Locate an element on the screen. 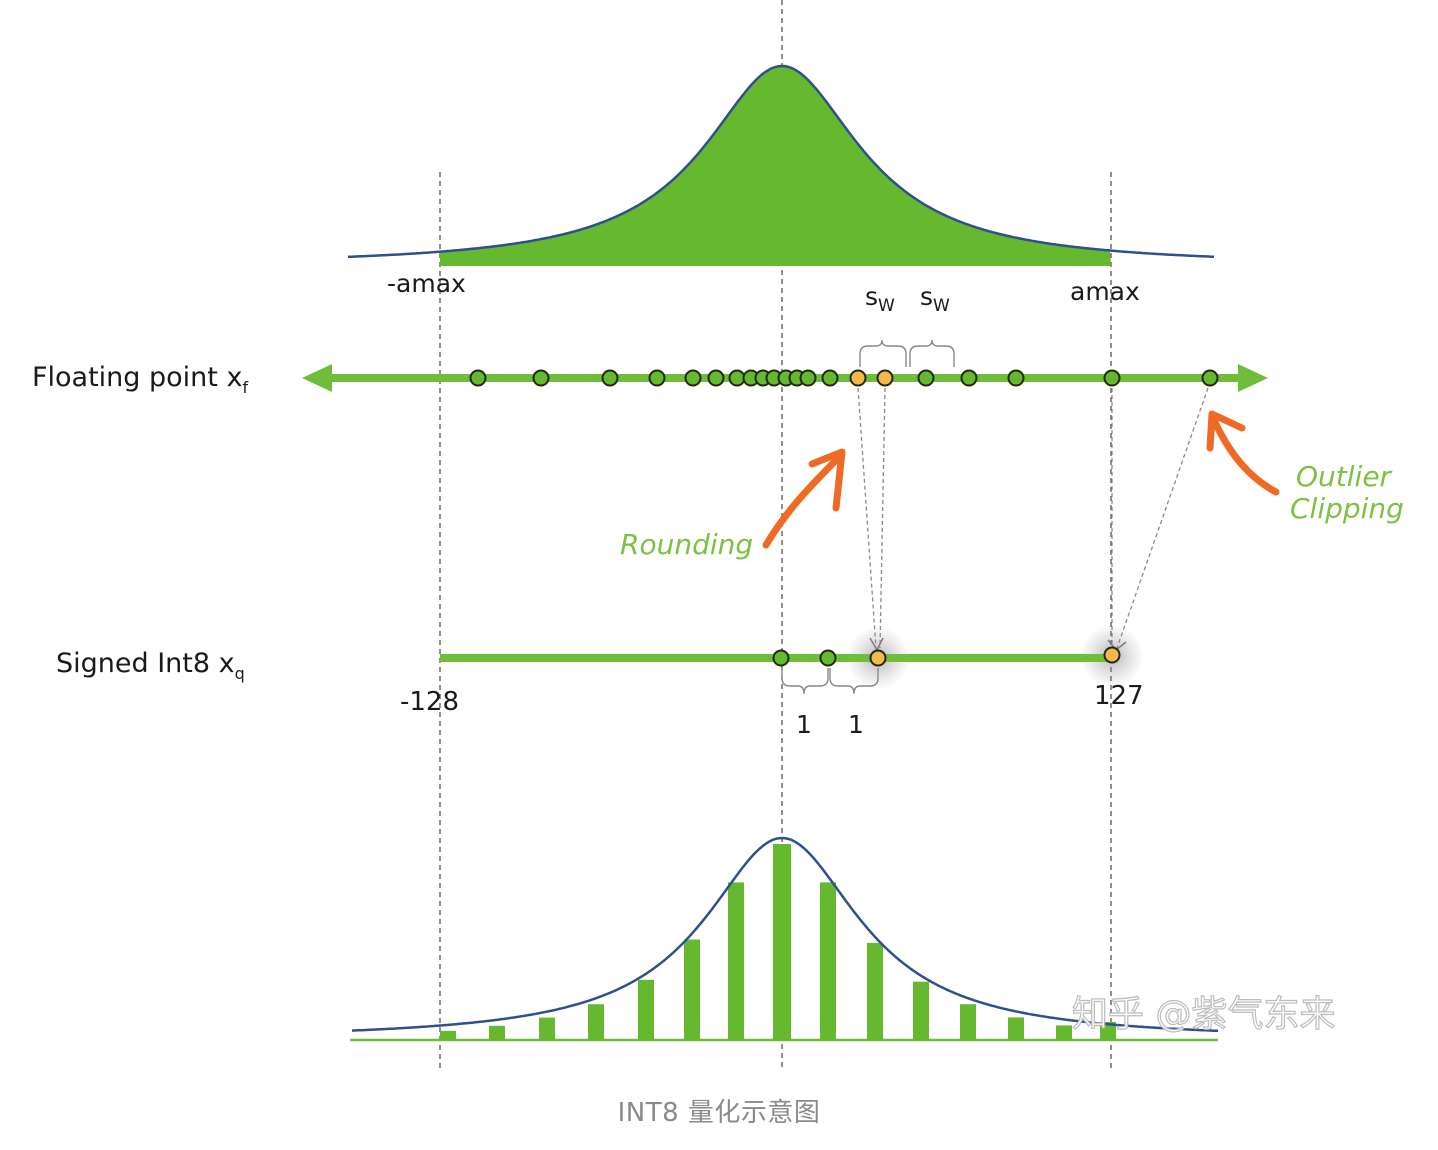  scale-label-2: sW is located at coordinates (935, 299).